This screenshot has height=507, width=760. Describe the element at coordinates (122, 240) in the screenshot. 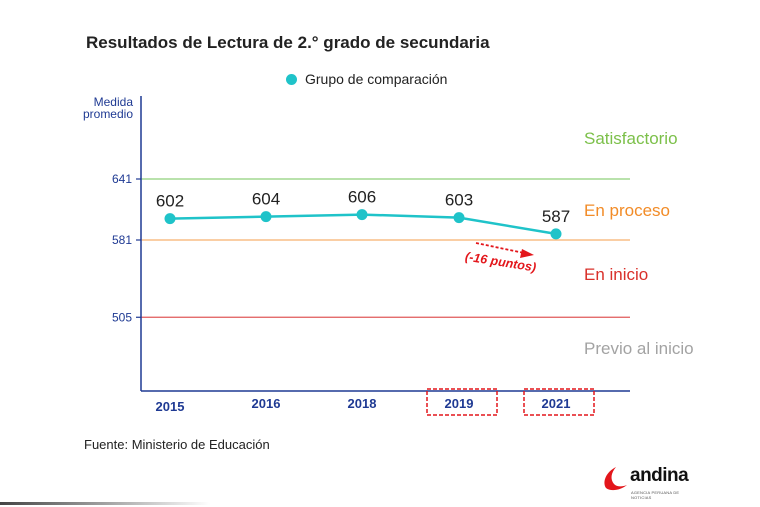

I see `y-tick-label: 581` at that location.